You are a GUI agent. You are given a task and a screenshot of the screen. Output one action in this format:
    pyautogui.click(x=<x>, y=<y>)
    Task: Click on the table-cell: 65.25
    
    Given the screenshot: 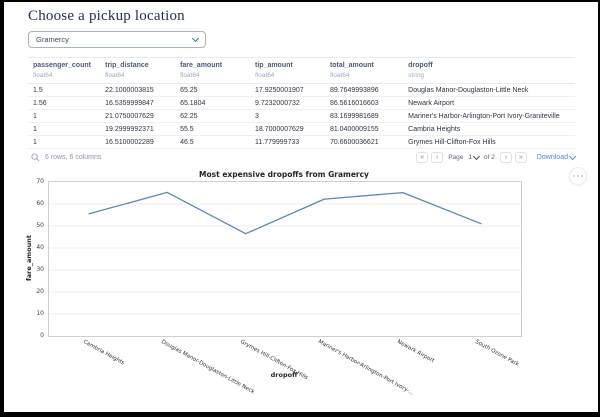 What is the action you would take?
    pyautogui.click(x=217, y=90)
    